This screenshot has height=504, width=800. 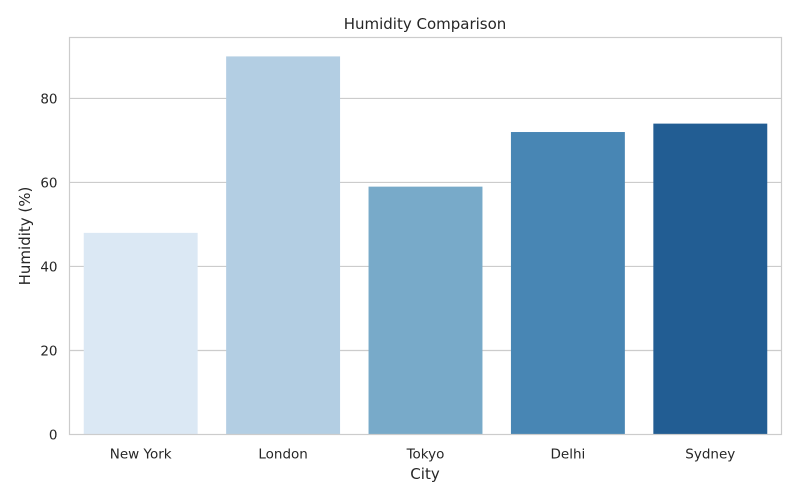 What do you see at coordinates (25, 236) in the screenshot?
I see `y-axis-label: Humidity (%)` at bounding box center [25, 236].